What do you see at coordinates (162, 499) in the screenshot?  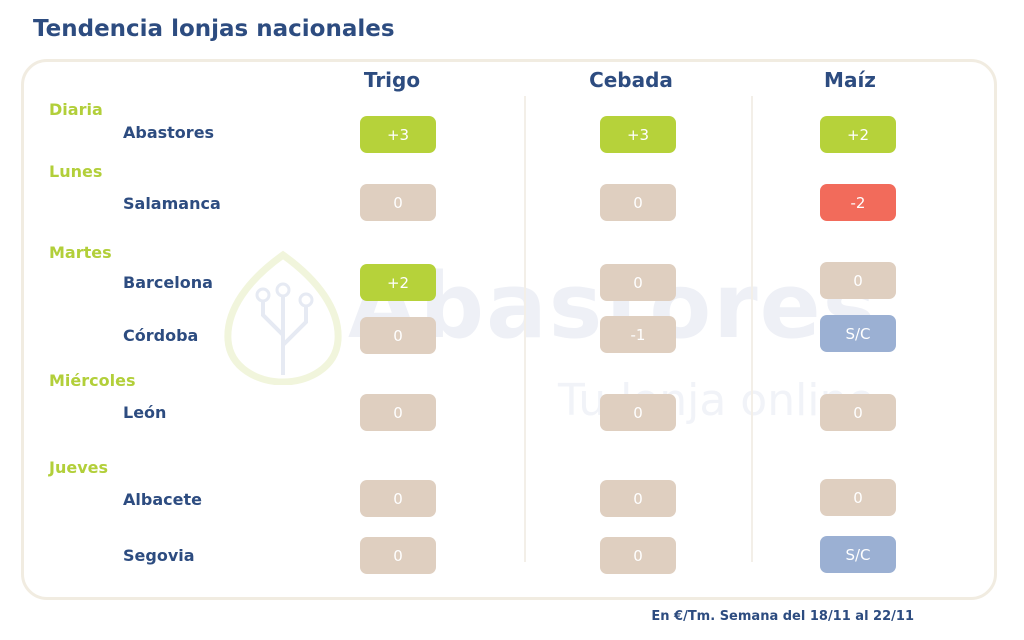 I see `market-name: Albacete` at bounding box center [162, 499].